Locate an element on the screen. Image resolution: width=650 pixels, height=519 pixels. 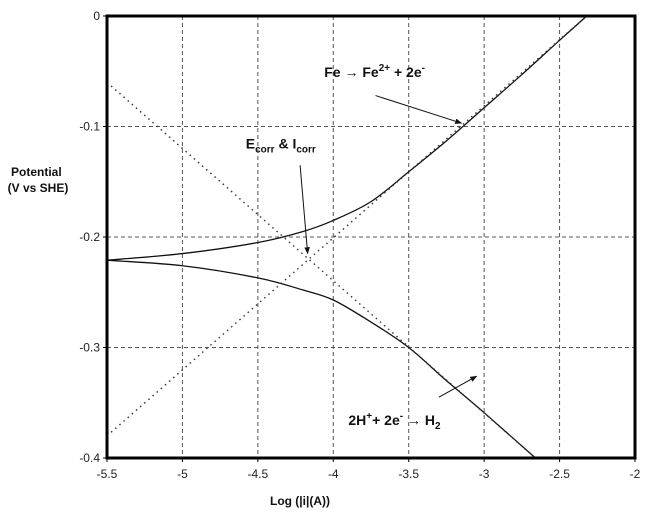
annotation-h2: 2H++ 2e- → H2 is located at coordinates (394, 421).